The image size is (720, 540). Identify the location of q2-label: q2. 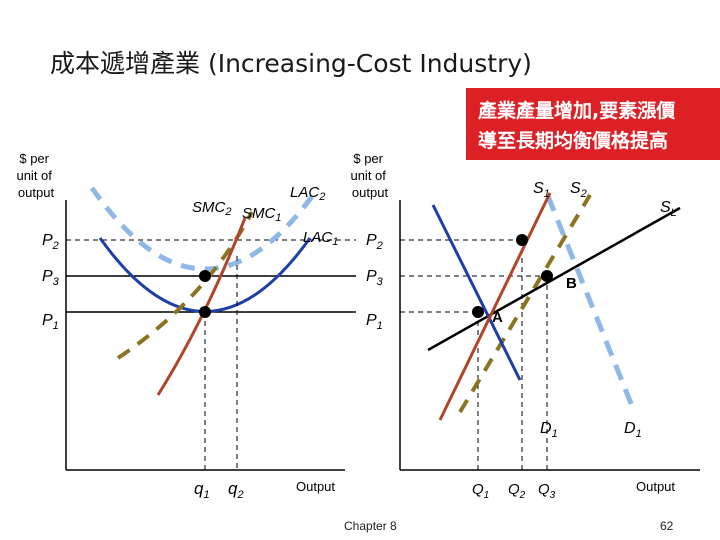
(236, 490).